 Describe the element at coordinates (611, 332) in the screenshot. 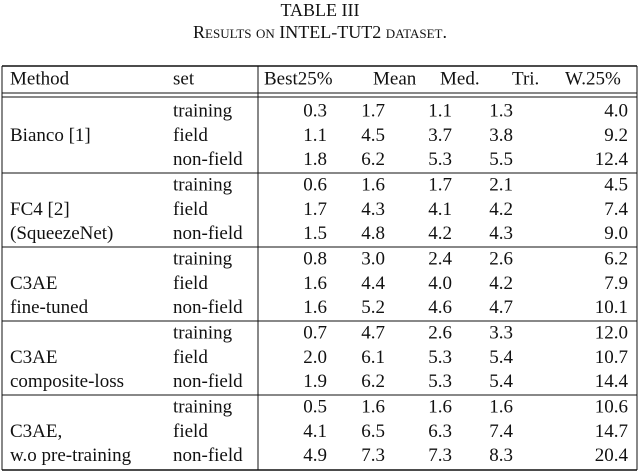

I see `cell-value: 12.0` at that location.